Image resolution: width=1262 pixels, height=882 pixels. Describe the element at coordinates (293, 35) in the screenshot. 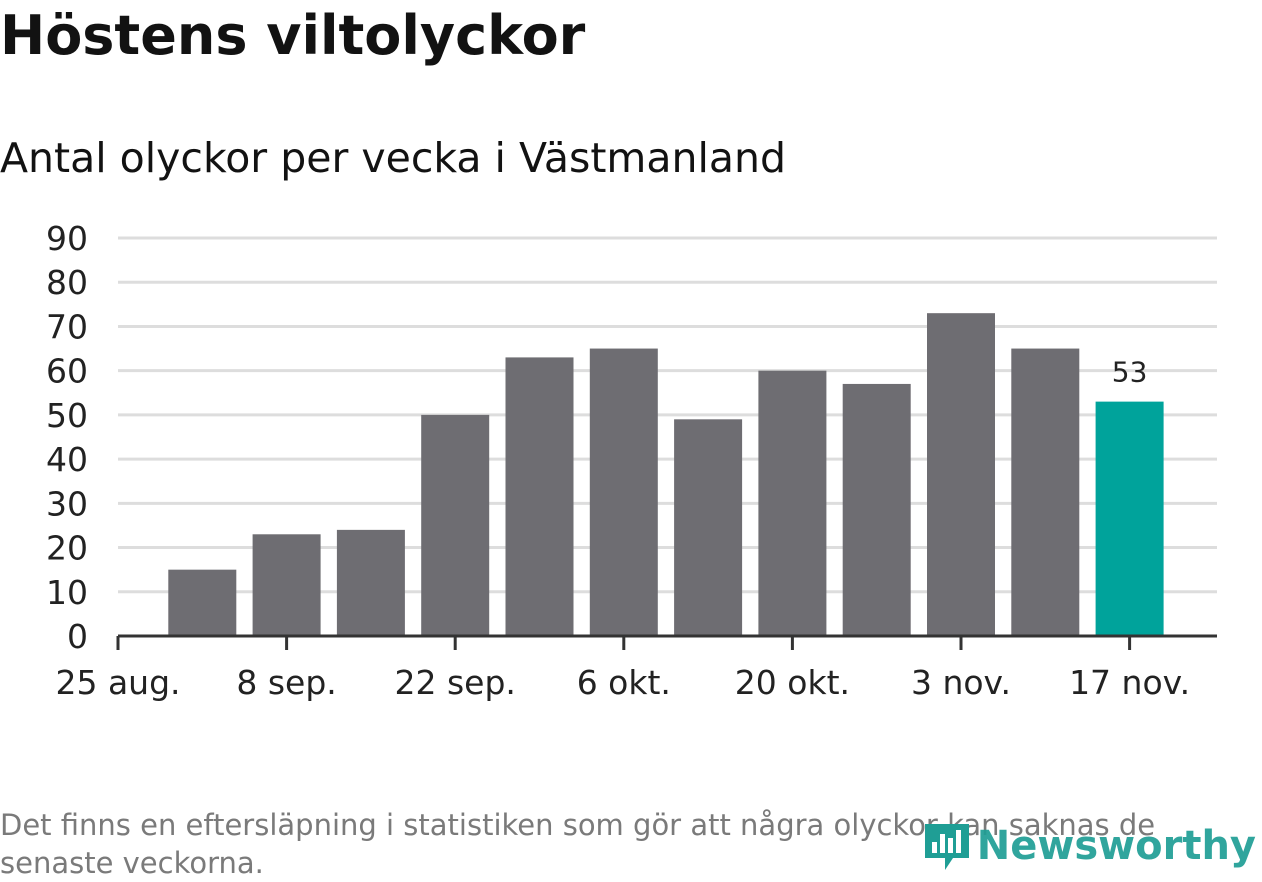

I see `chart-title: Höstens viltolyckor` at that location.